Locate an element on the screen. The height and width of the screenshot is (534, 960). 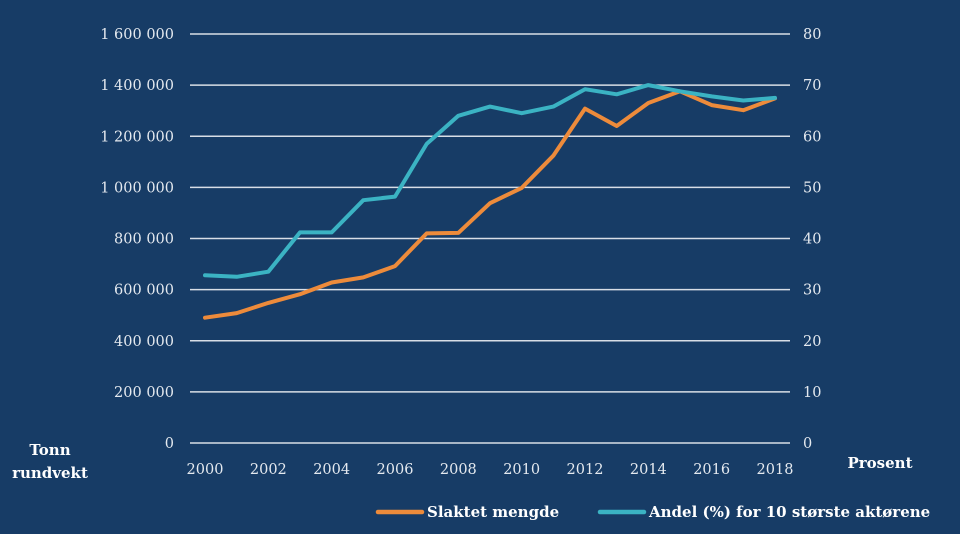
right-tick-label: 50 is located at coordinates (812, 188).